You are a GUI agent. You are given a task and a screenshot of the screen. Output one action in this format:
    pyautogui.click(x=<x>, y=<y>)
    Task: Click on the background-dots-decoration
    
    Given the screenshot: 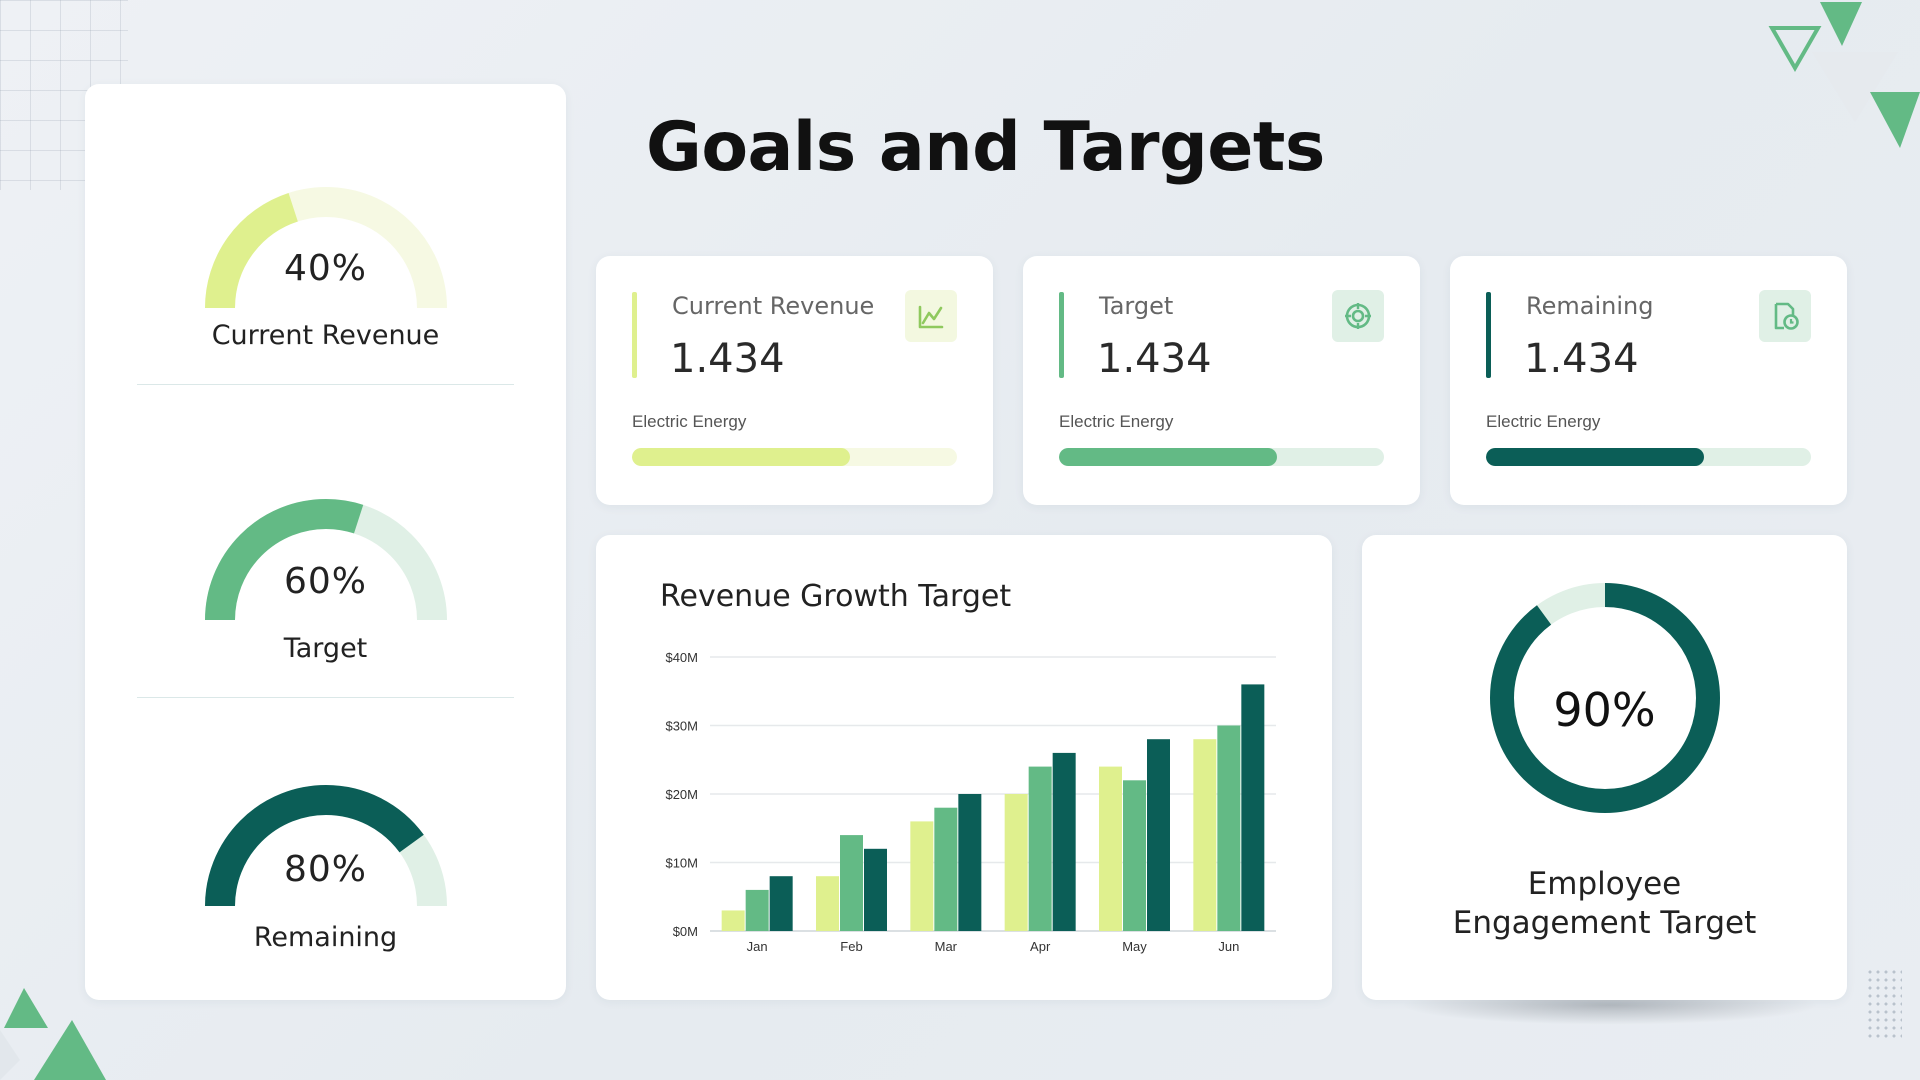 What is the action you would take?
    pyautogui.click(x=1884, y=1004)
    